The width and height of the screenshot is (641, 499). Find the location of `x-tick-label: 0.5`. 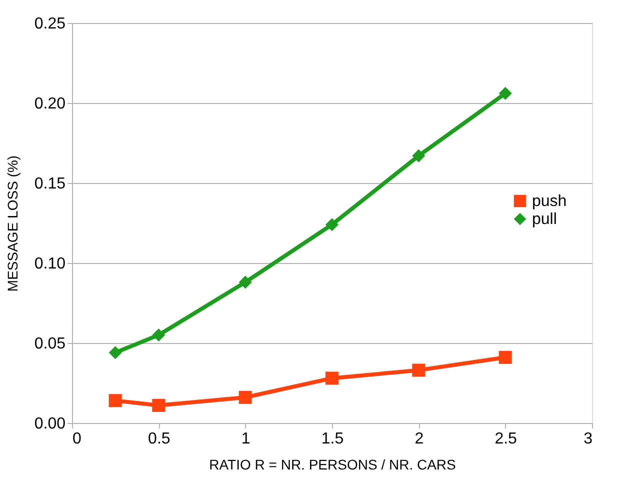

x-tick-label: 0.5 is located at coordinates (159, 439).